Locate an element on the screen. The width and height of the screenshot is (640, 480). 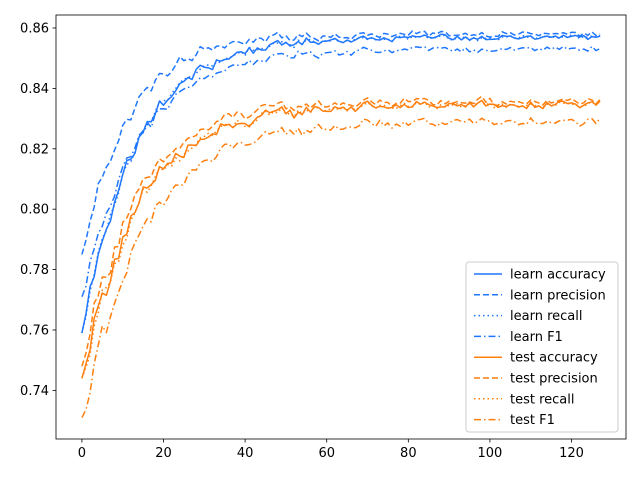
x-tick-label: 80 is located at coordinates (408, 453).